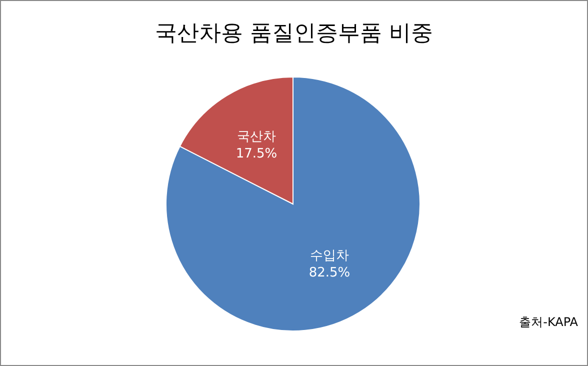 The image size is (588, 366). Describe the element at coordinates (294, 33) in the screenshot. I see `chart-title: 국산차용 품질인증부품 비중` at that location.